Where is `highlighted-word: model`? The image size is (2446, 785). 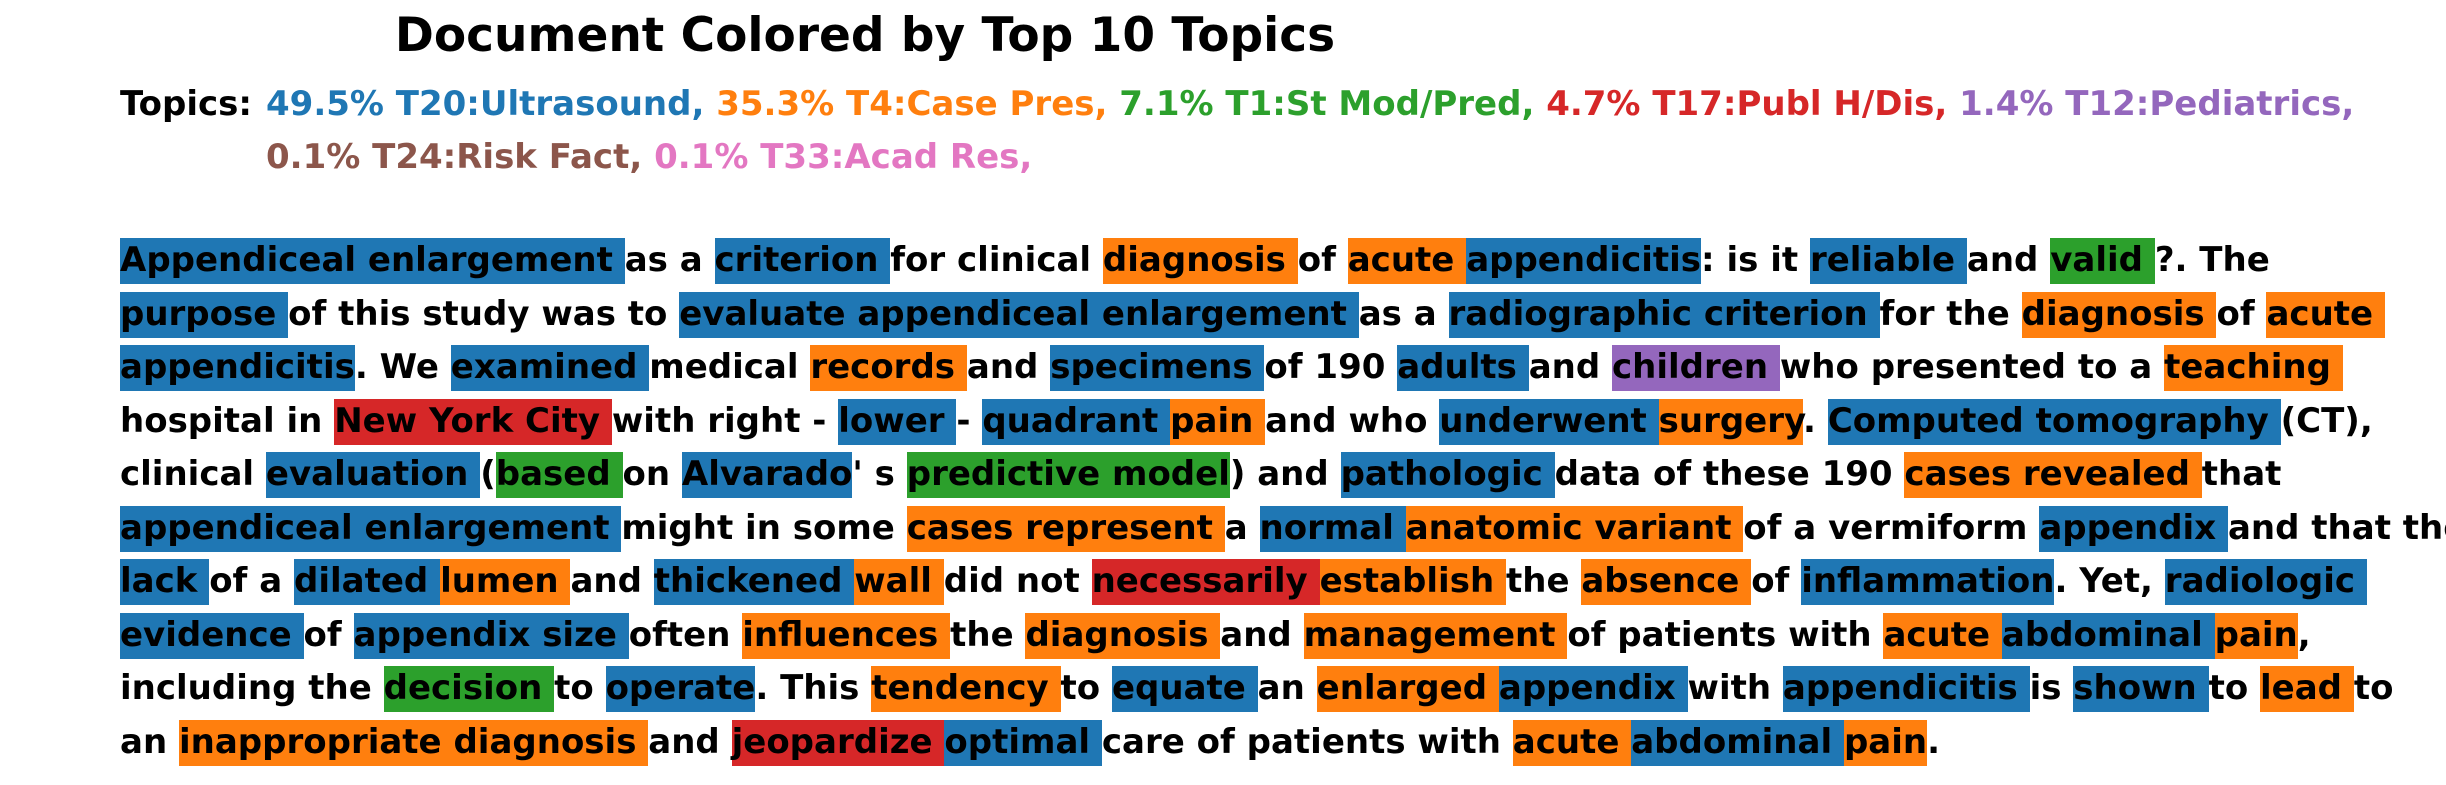 highlighted-word: model is located at coordinates (1171, 475).